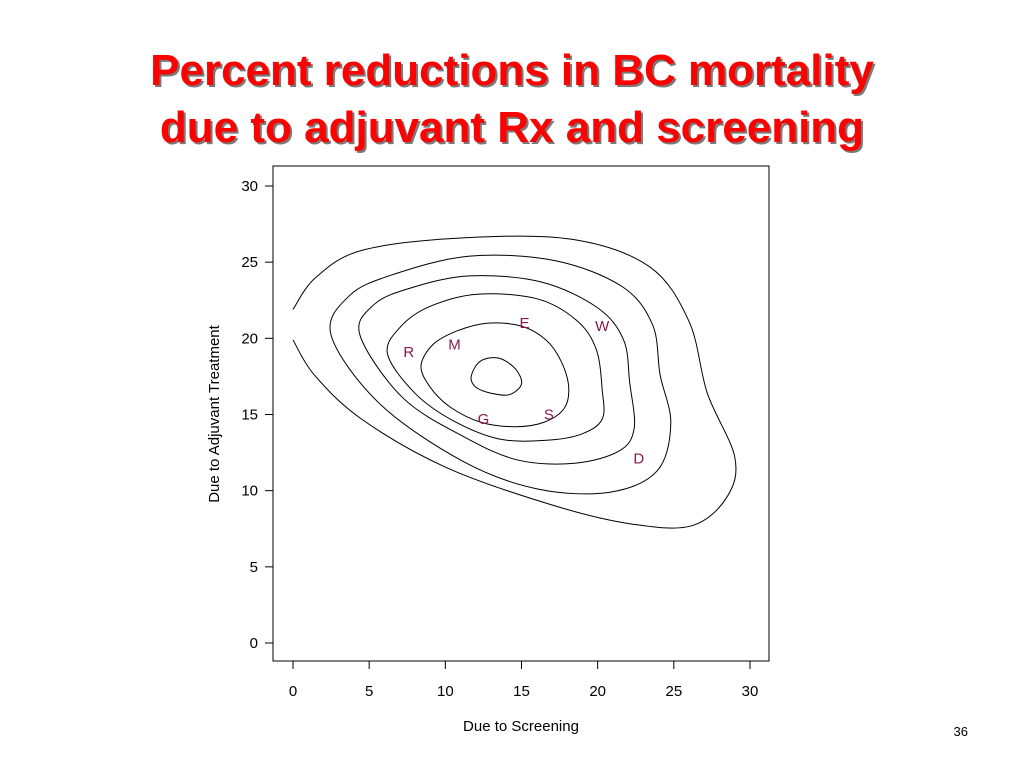  Describe the element at coordinates (254, 643) in the screenshot. I see `y-tick-label: 0` at that location.